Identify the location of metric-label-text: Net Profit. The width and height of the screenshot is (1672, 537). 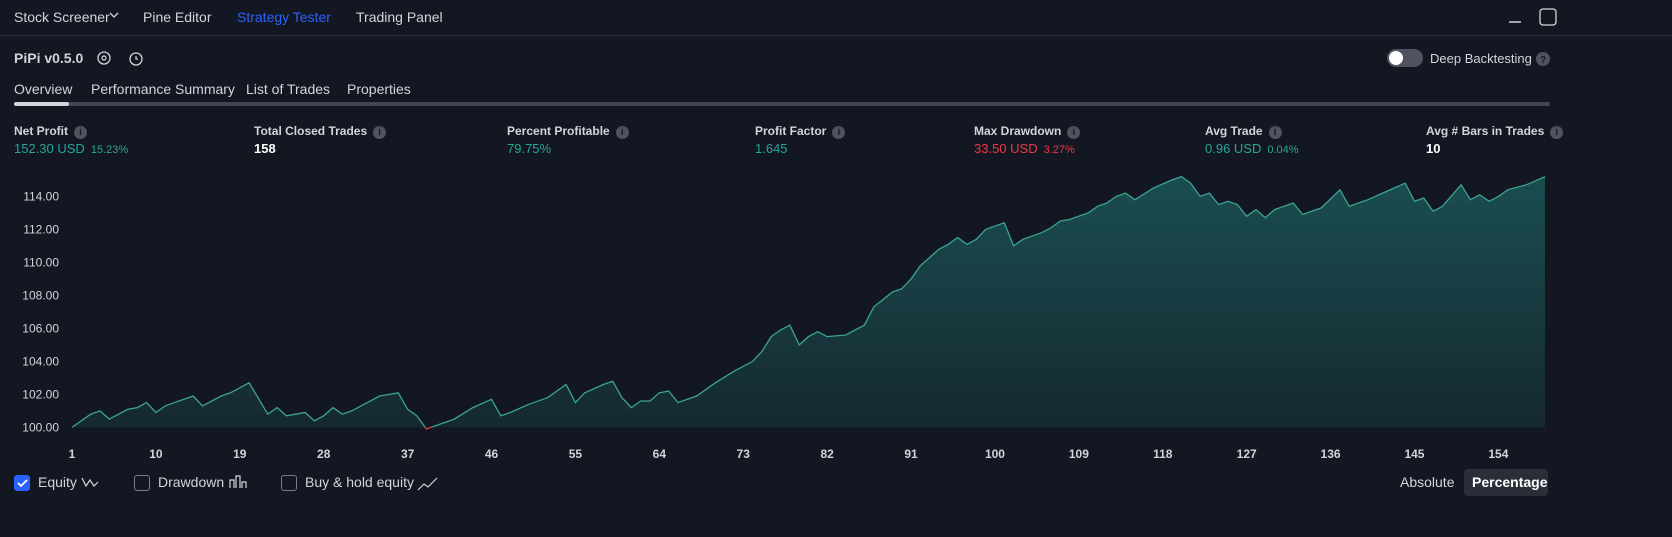
(41, 131).